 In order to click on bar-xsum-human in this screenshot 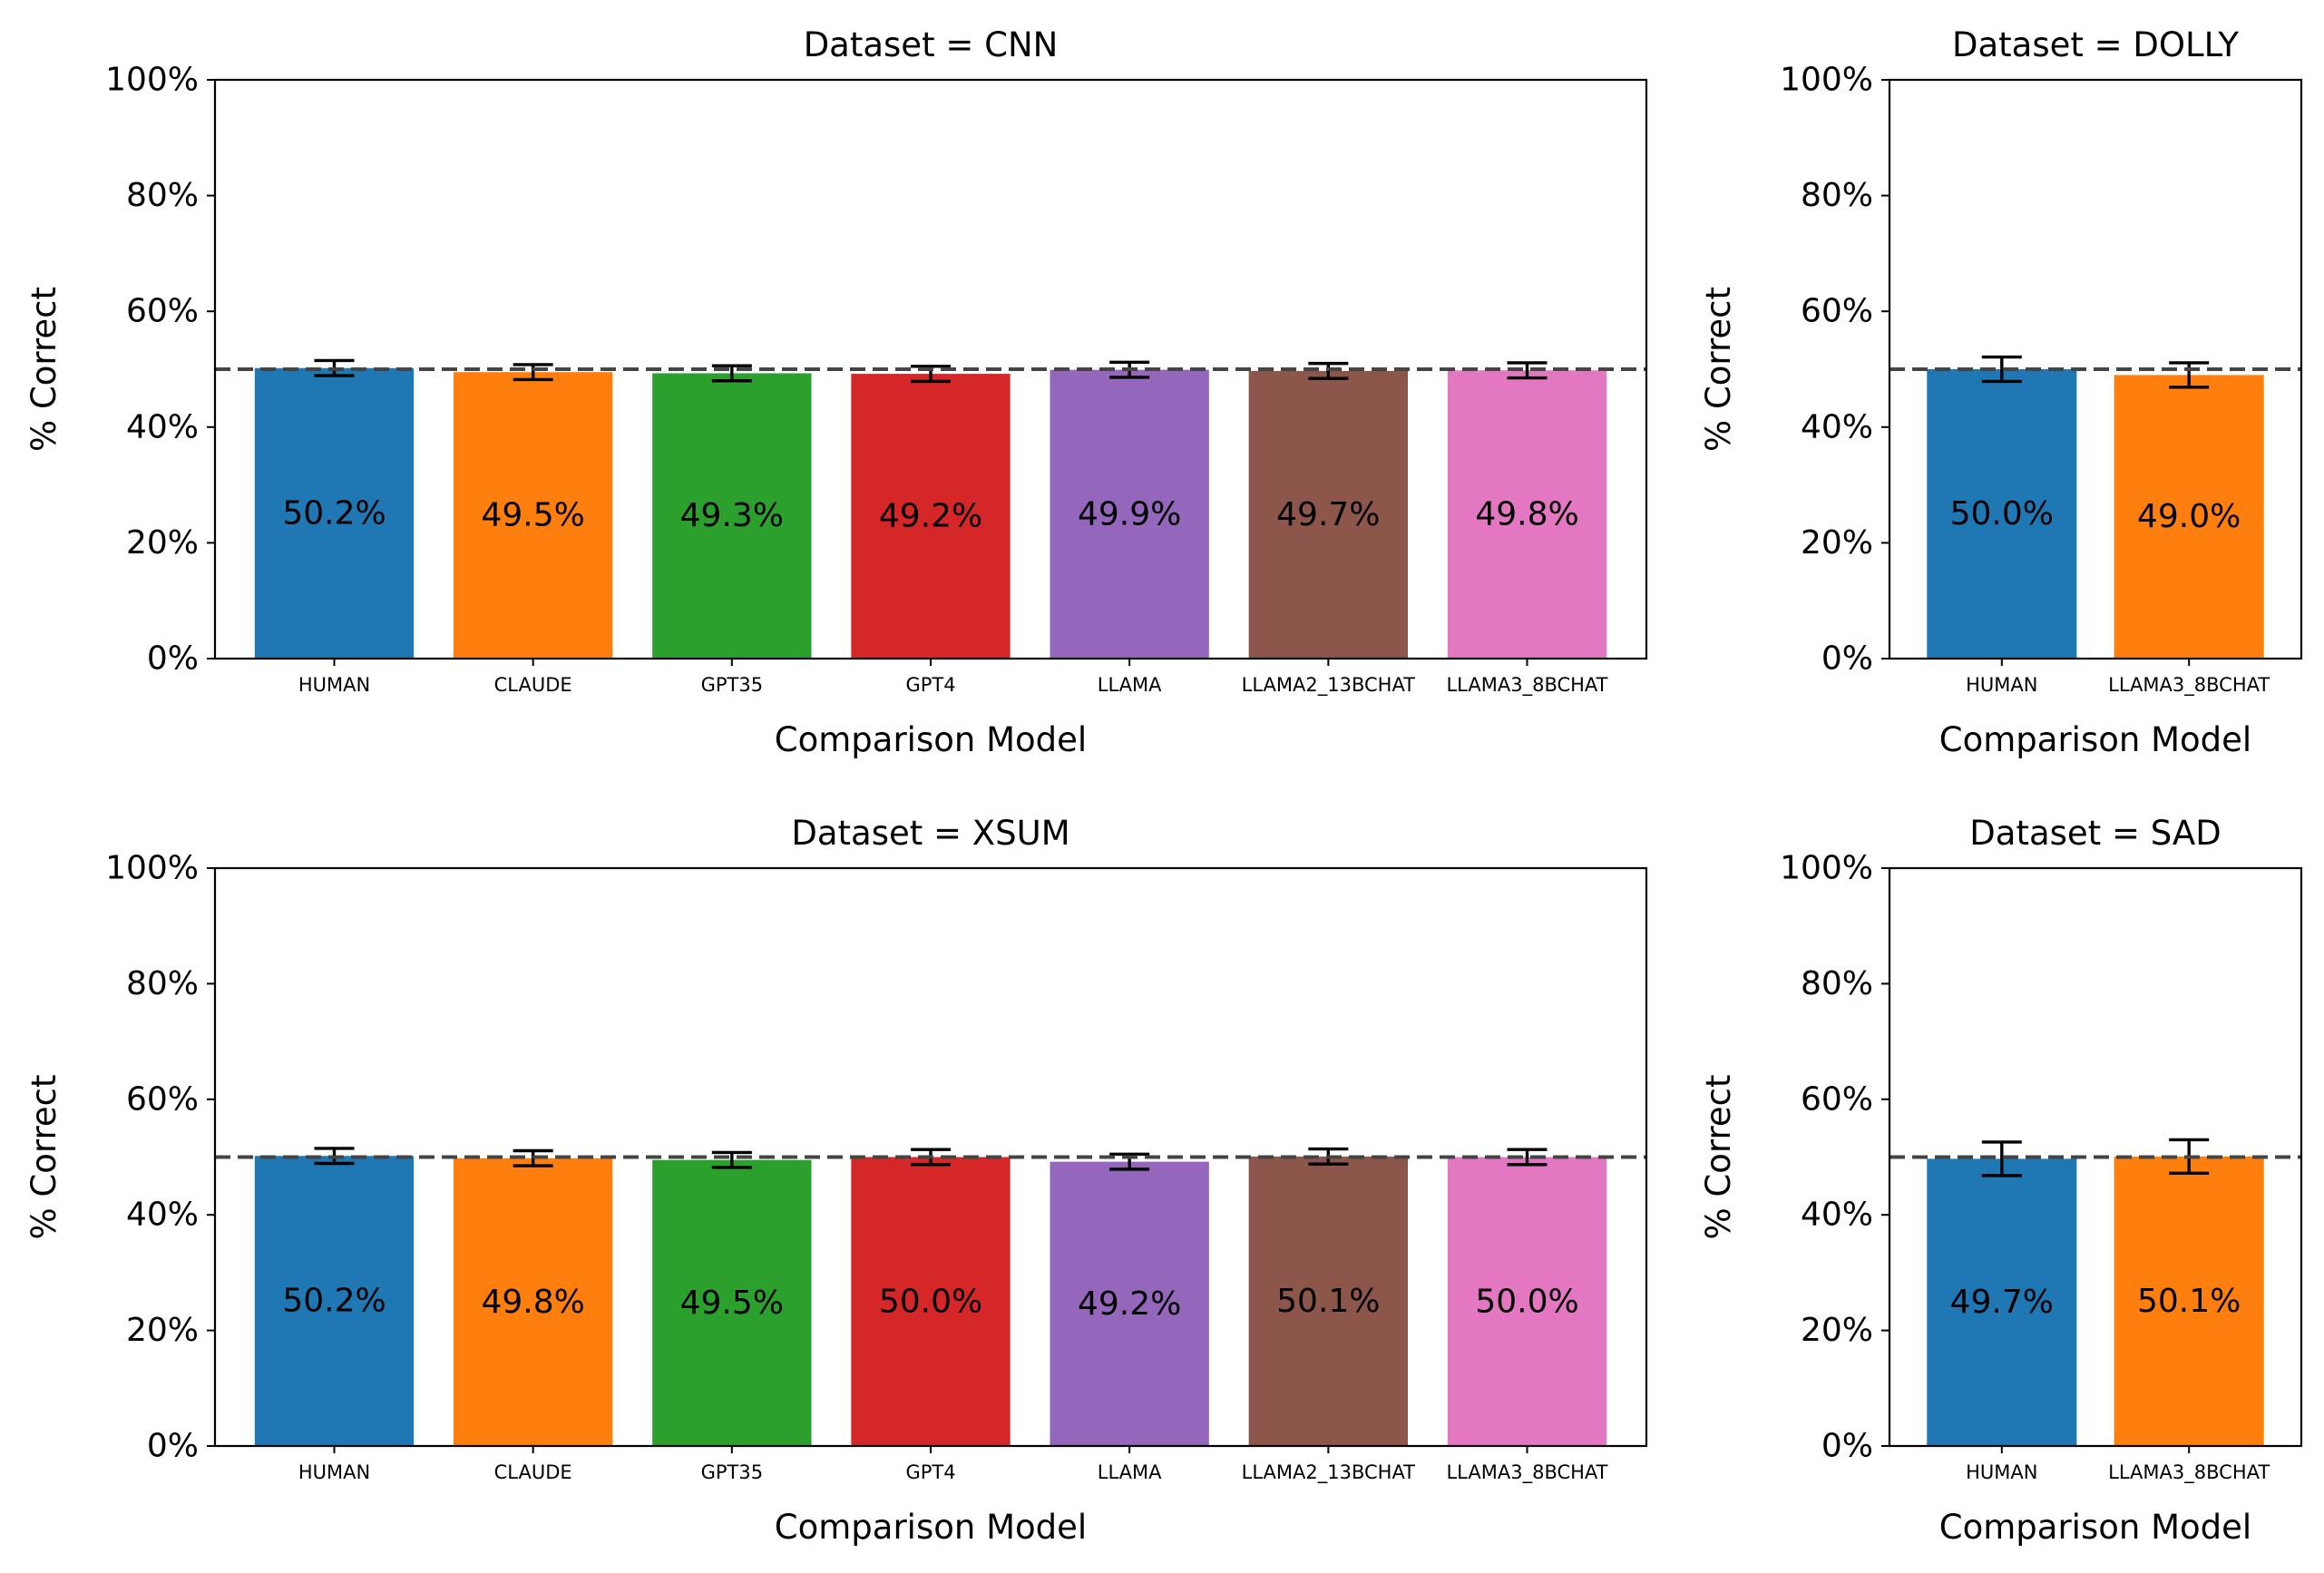, I will do `click(334, 1301)`.